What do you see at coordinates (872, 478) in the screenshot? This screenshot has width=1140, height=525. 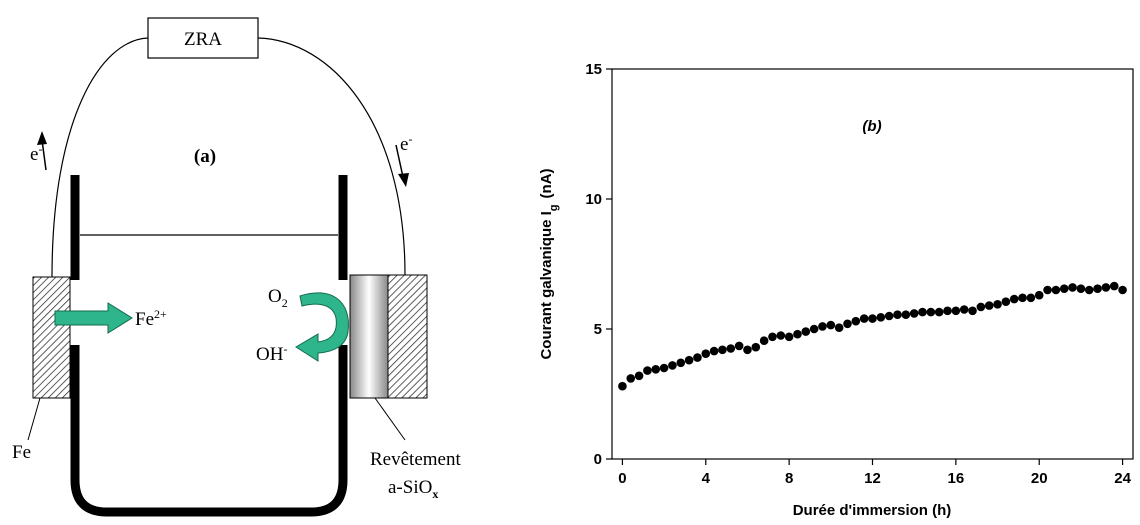 I see `x-tick-label: 12` at bounding box center [872, 478].